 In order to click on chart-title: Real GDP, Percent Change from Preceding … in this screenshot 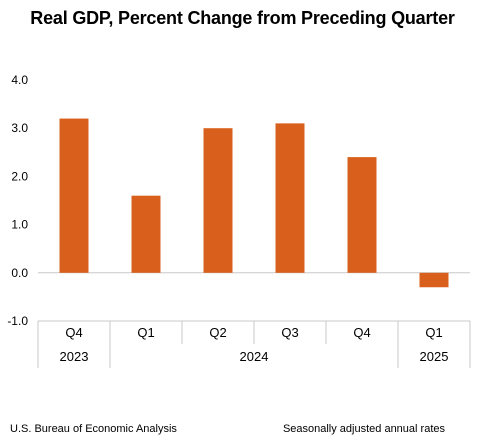, I will do `click(242, 18)`.